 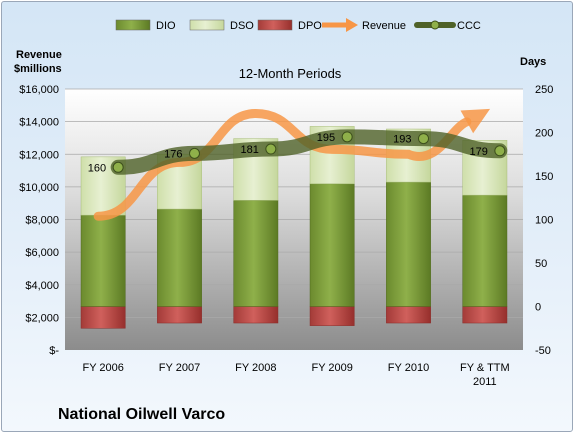 What do you see at coordinates (39, 155) in the screenshot?
I see `left-tick-label: $12,000` at bounding box center [39, 155].